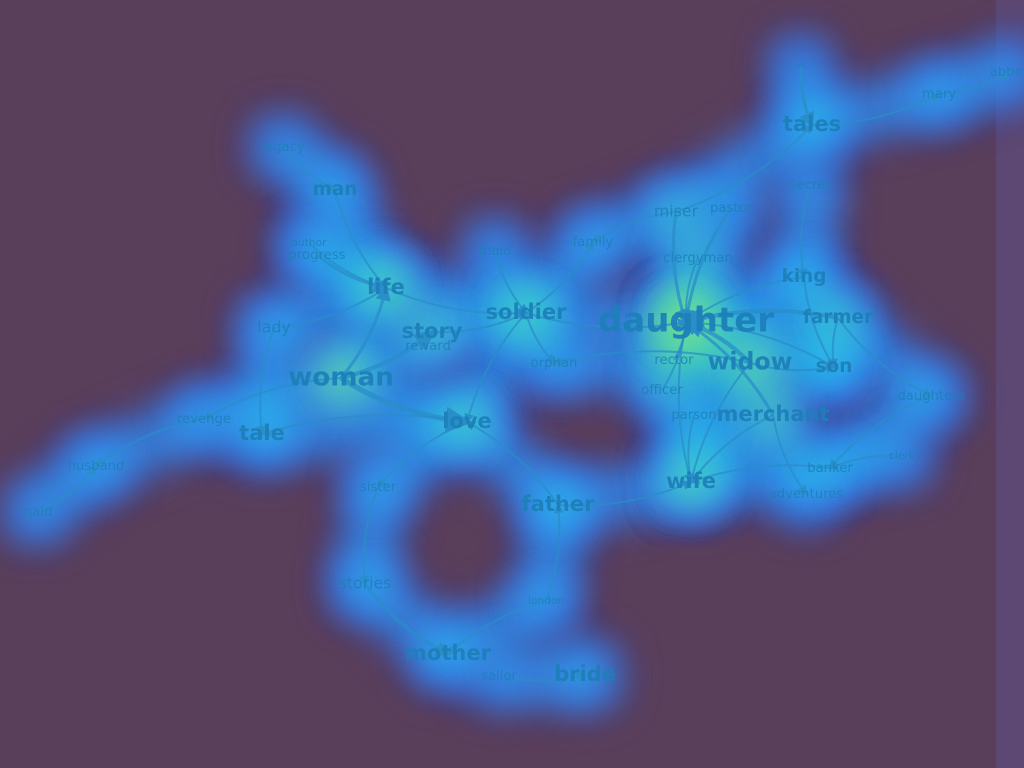 The width and height of the screenshot is (1024, 768). Describe the element at coordinates (801, 66) in the screenshot. I see `node-tales_top: —` at that location.